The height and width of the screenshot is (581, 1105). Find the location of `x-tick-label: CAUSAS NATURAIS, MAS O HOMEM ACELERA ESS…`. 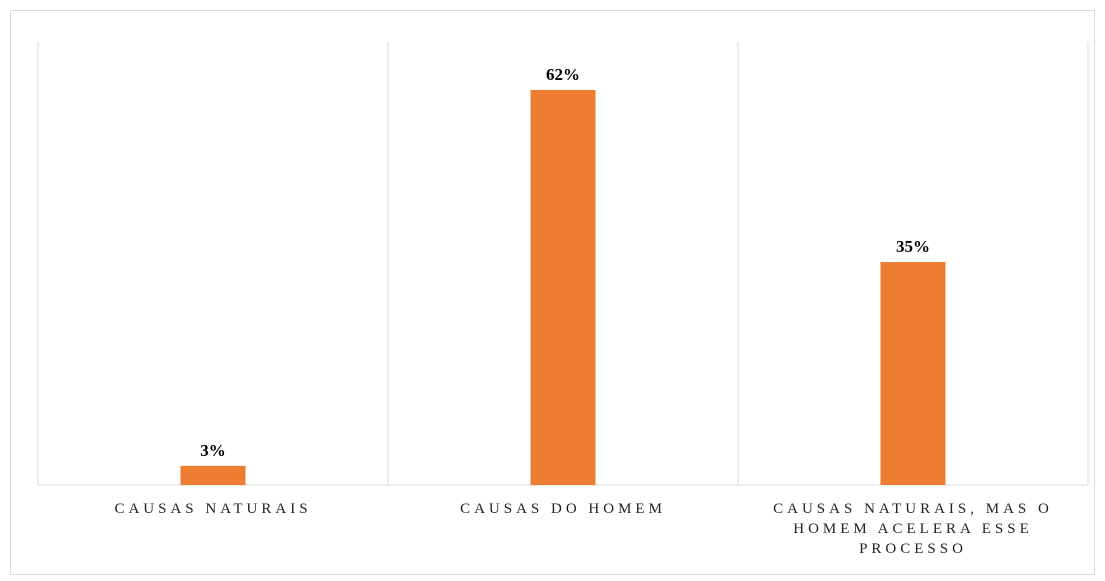

x-tick-label: CAUSAS NATURAIS, MAS O HOMEM ACELERA ESS… is located at coordinates (913, 529).